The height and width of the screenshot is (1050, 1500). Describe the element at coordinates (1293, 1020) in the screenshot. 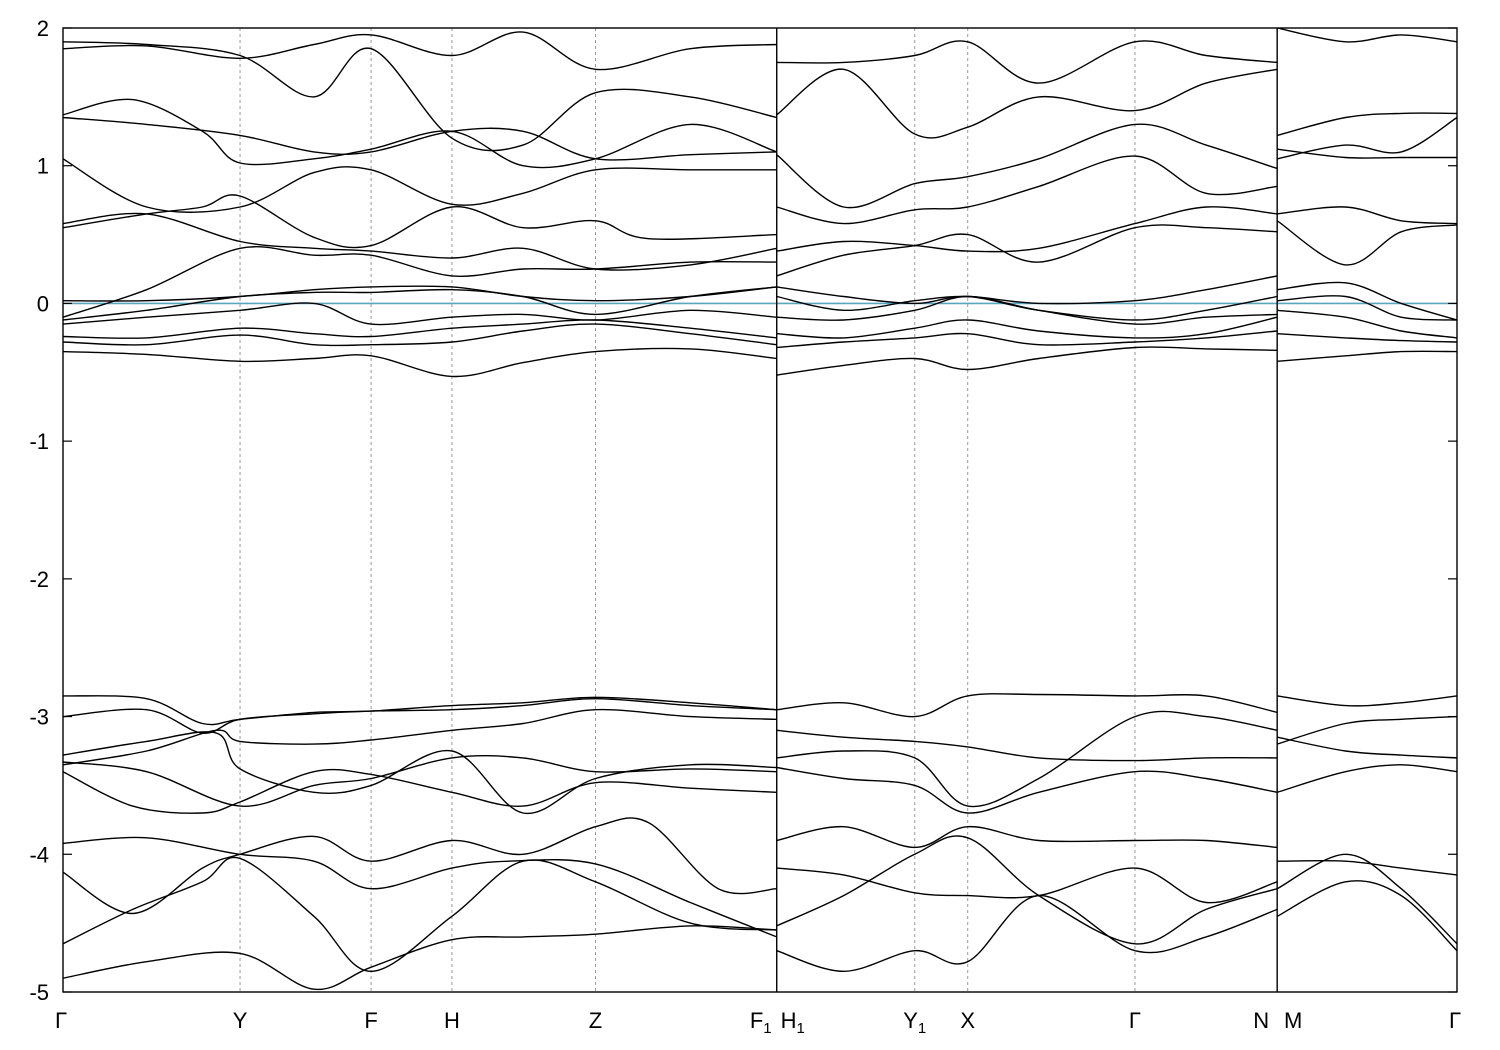

I see `kpoint-label: M` at that location.